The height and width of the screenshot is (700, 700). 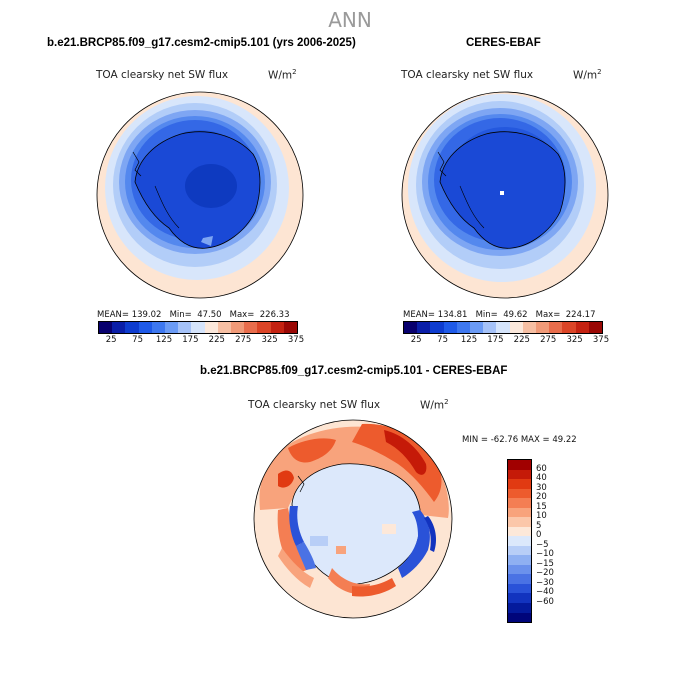 What do you see at coordinates (545, 573) in the screenshot?
I see `diff-colorbar-tick-label: −20` at bounding box center [545, 573].